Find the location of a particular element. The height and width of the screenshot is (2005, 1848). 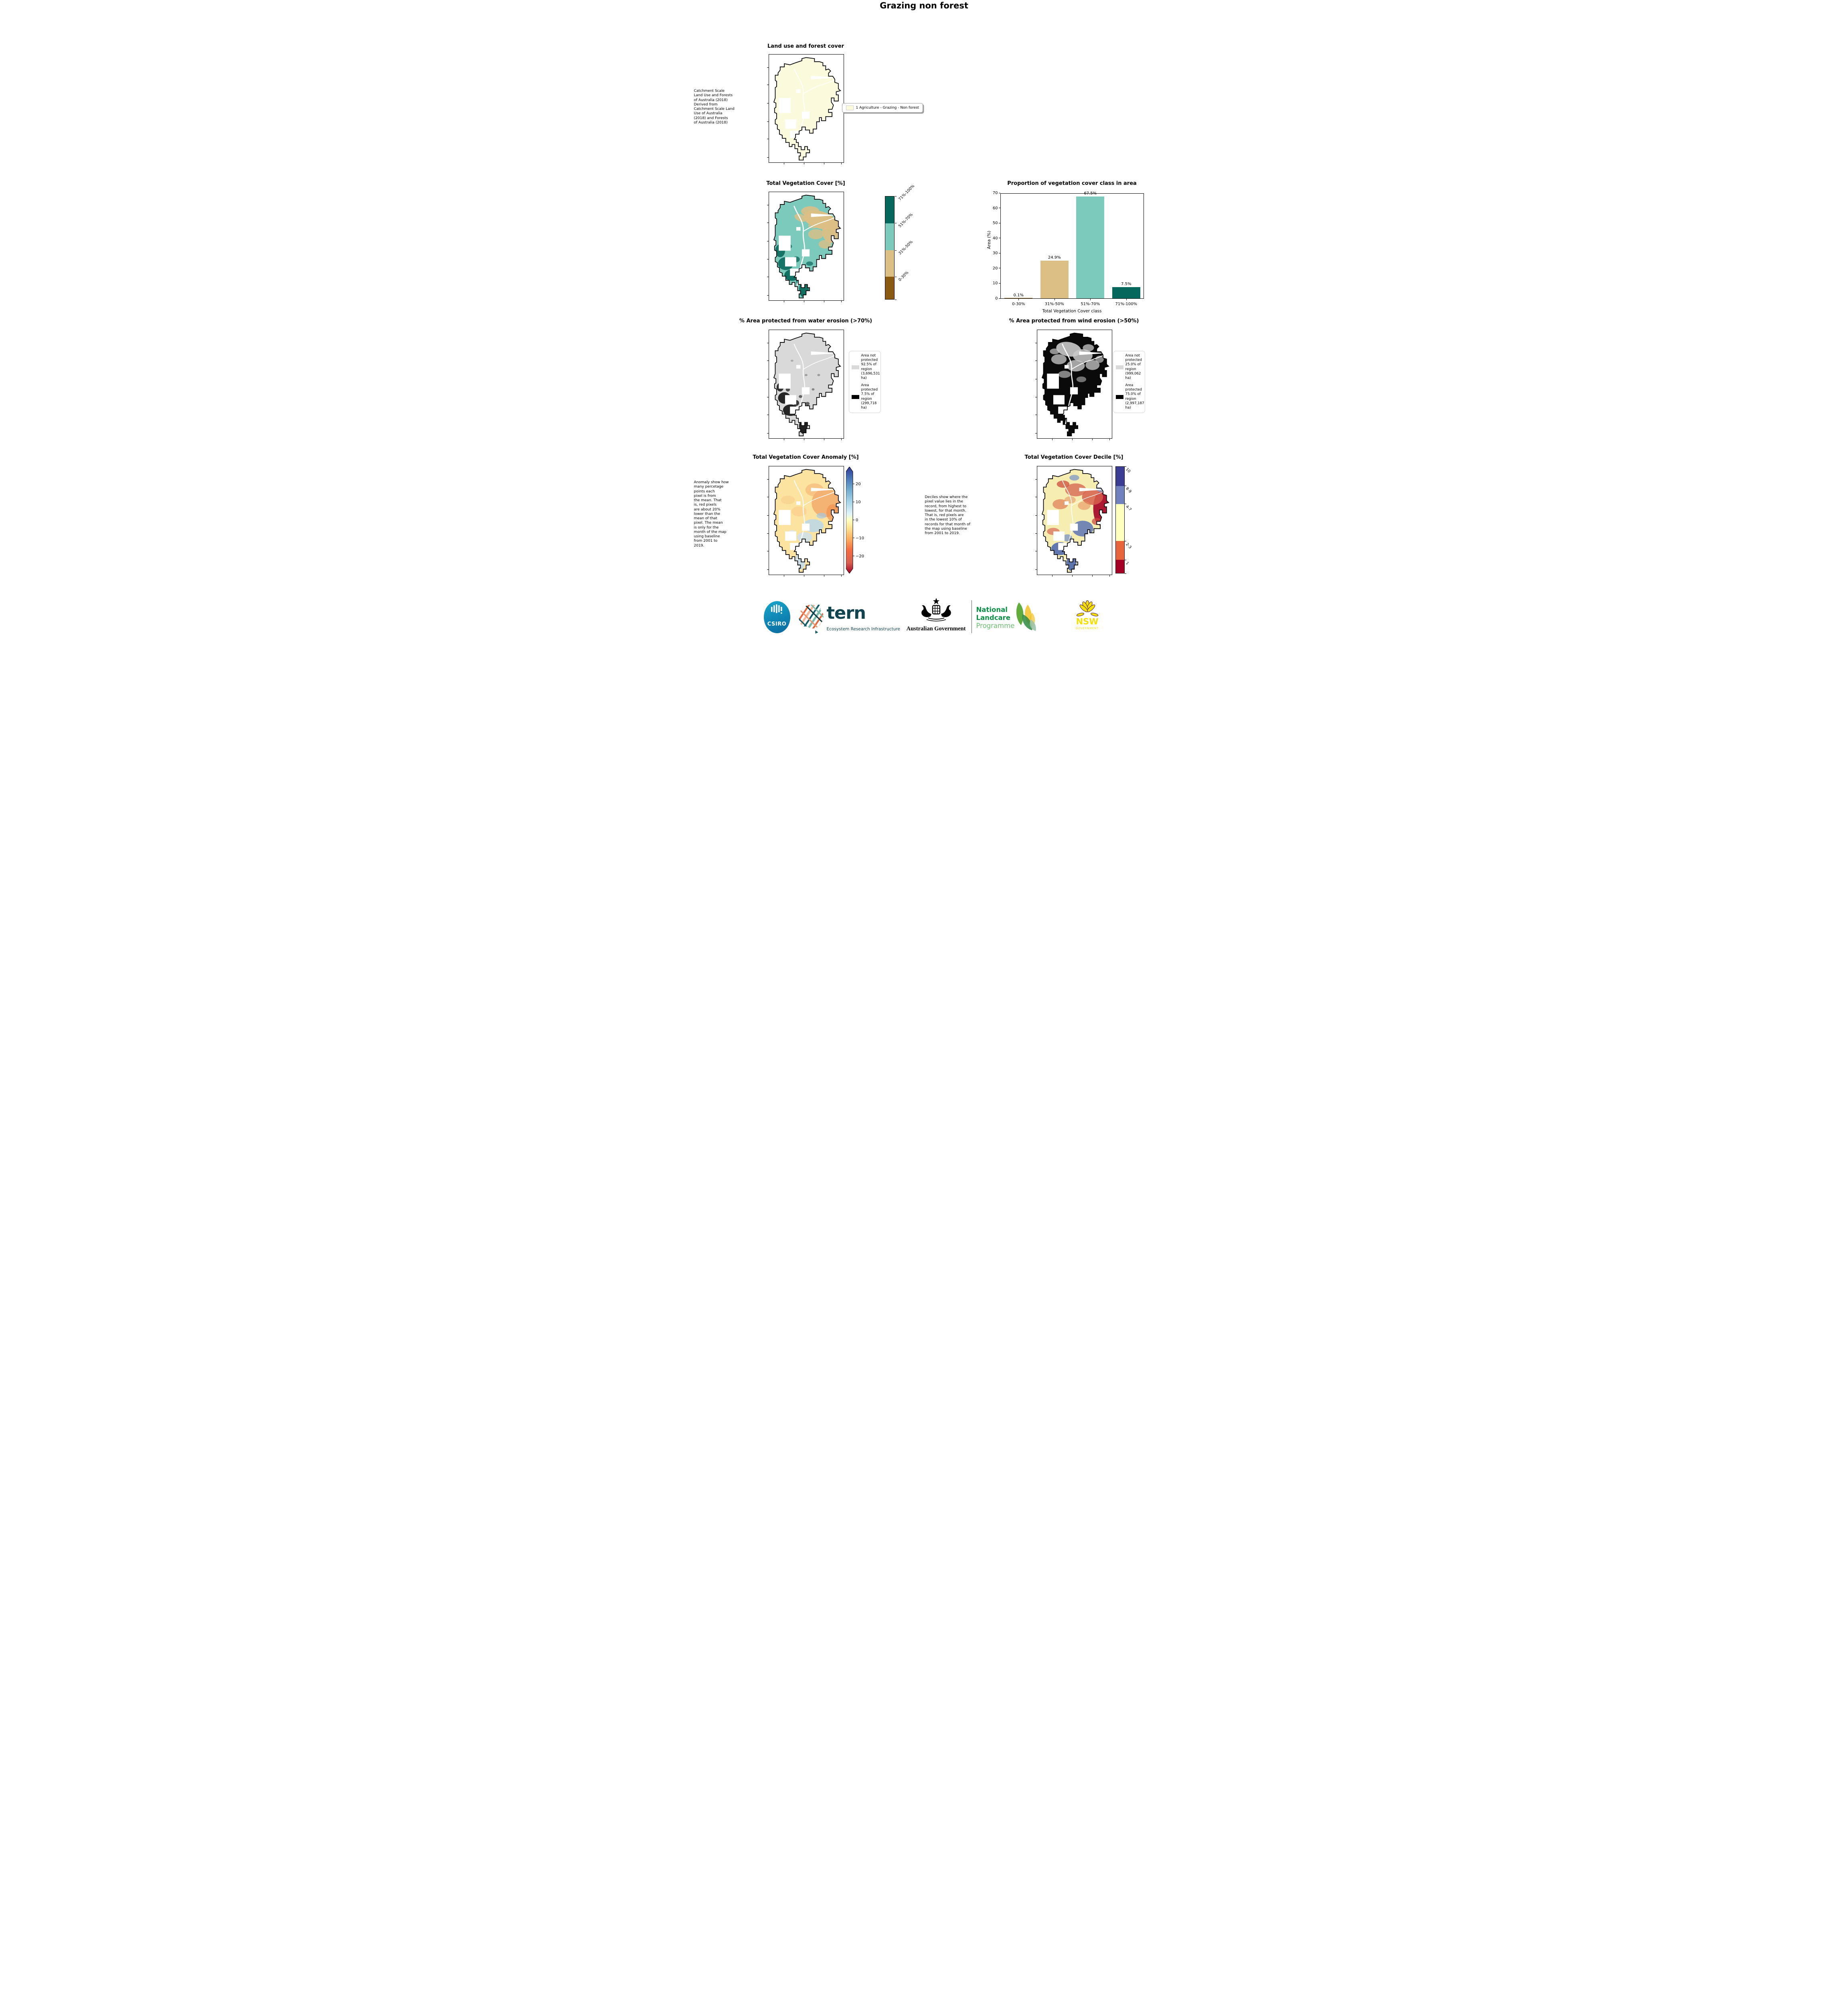

veg-cover-map is located at coordinates (805, 247).